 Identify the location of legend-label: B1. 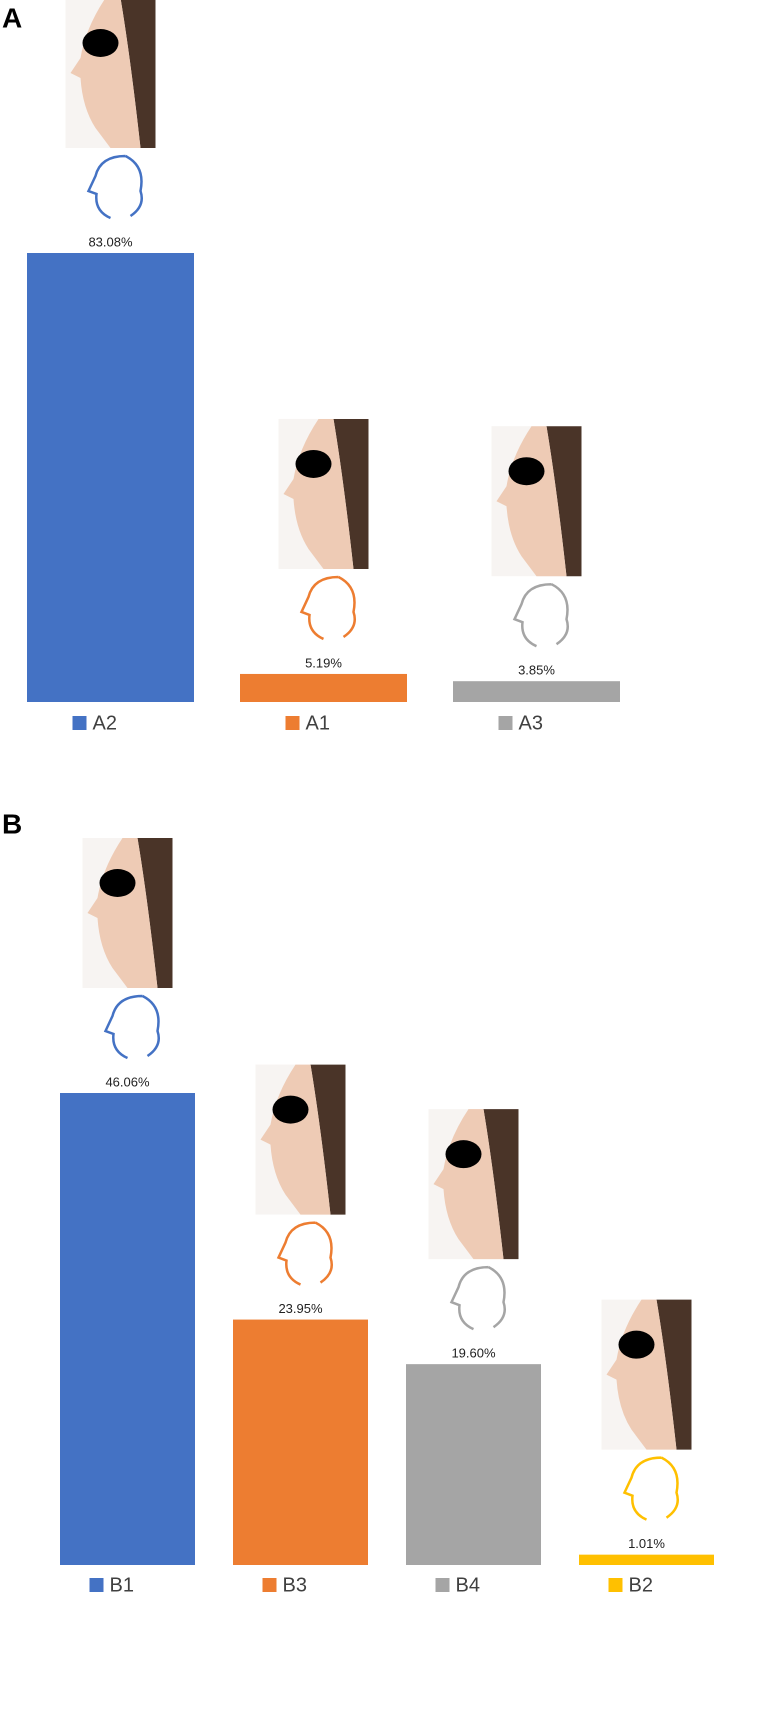
(122, 1585).